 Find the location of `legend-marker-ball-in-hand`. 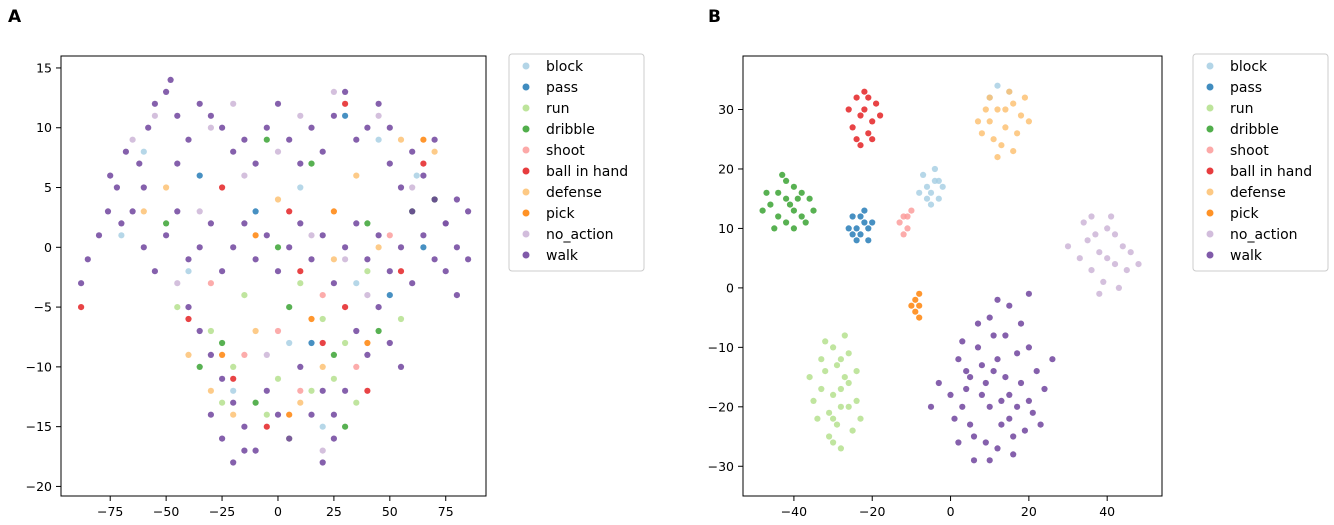

legend-marker-ball-in-hand is located at coordinates (526, 171).